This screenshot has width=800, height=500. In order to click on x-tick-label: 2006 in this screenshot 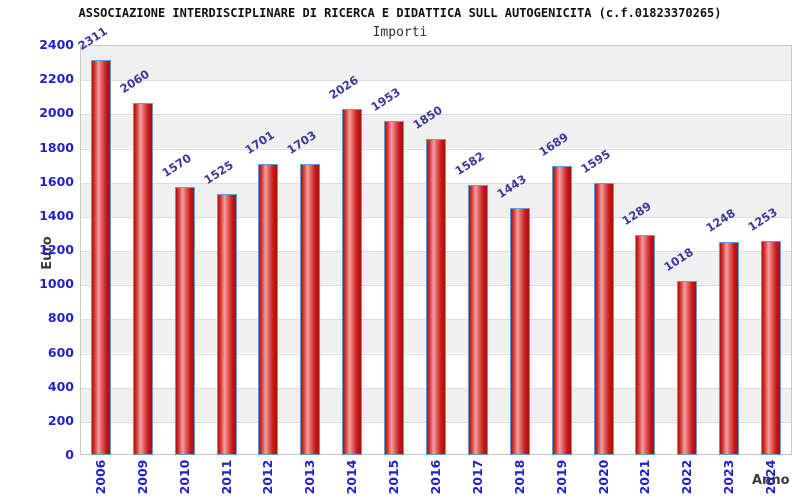, I will do `click(100, 477)`.